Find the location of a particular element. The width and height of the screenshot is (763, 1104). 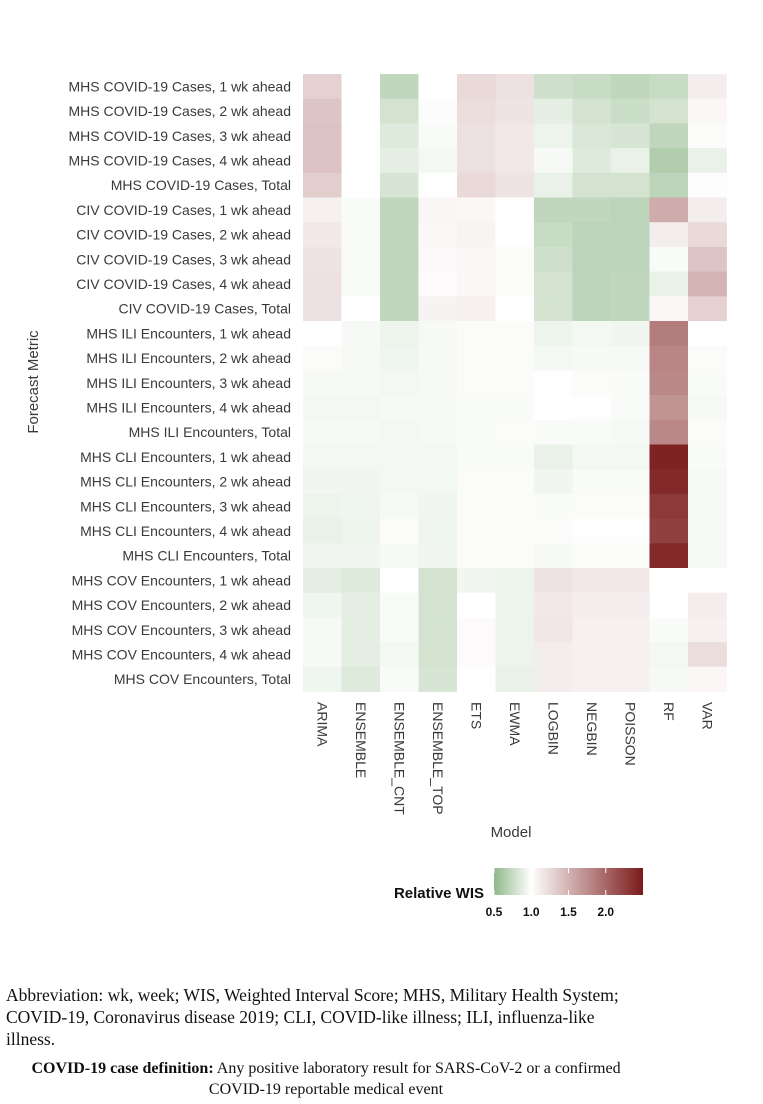

row-label: MHS ILI Encounters, 1 wk ahead is located at coordinates (188, 333).